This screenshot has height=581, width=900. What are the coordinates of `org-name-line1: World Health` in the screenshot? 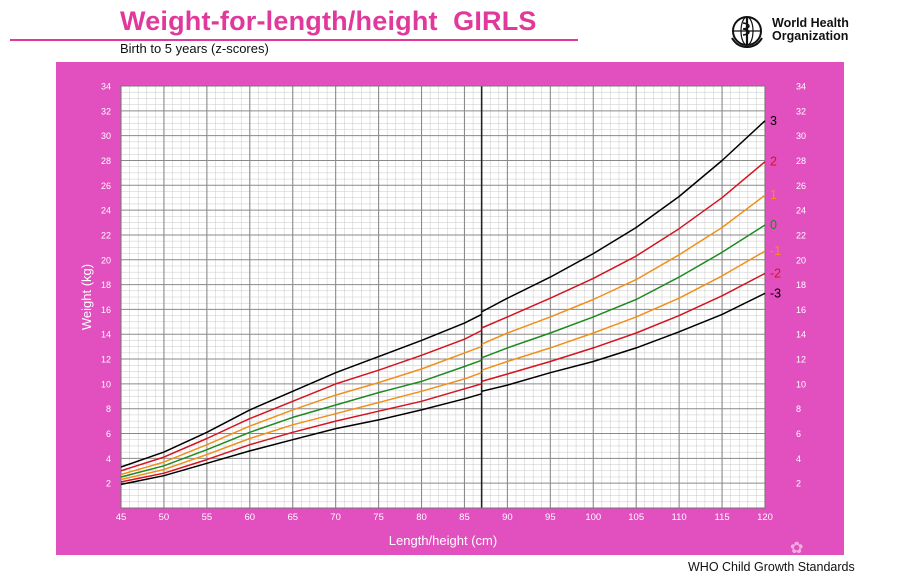 It's located at (810, 23).